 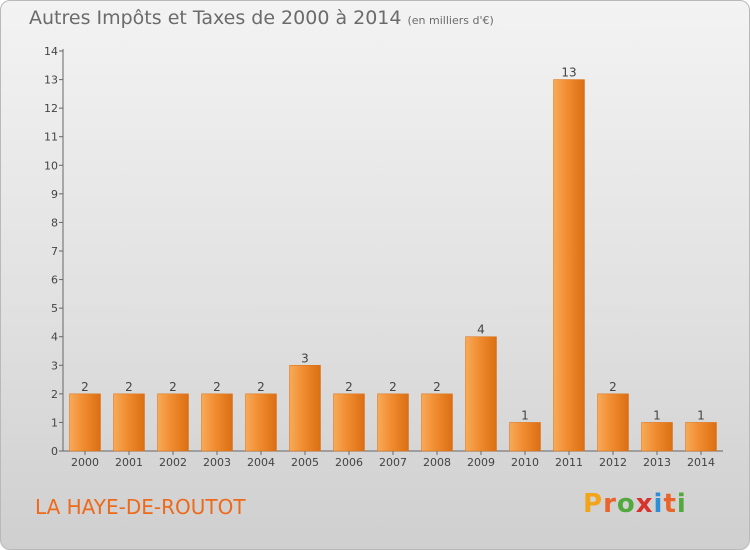 What do you see at coordinates (54, 280) in the screenshot?
I see `y-tick-label: 6` at bounding box center [54, 280].